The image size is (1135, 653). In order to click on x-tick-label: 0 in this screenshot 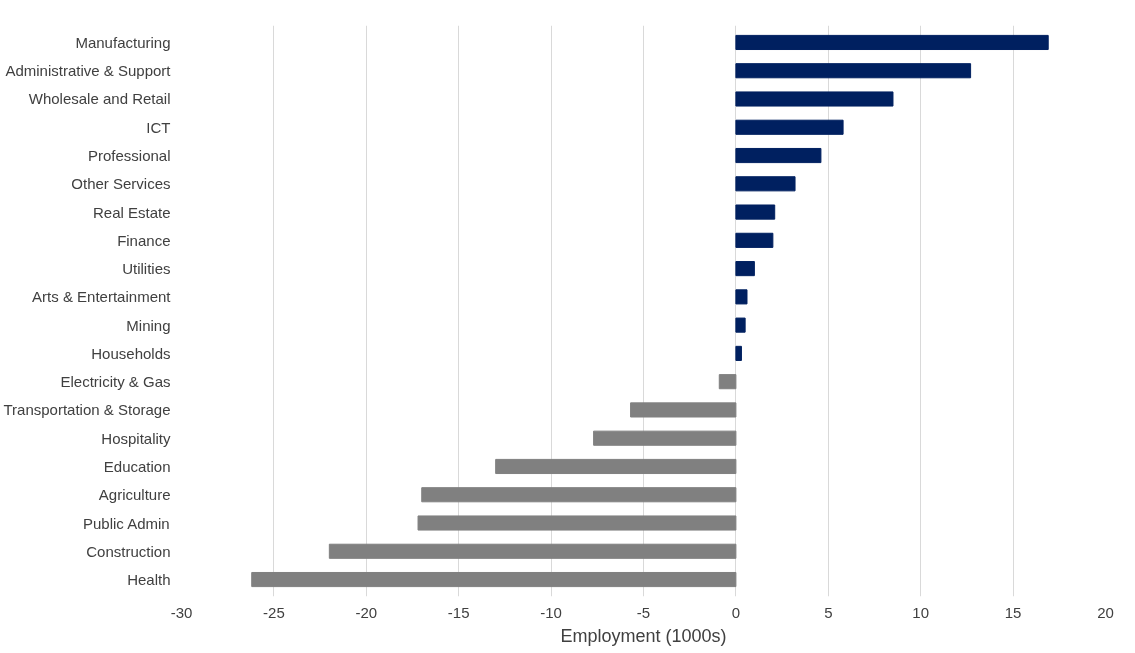, I will do `click(736, 612)`.